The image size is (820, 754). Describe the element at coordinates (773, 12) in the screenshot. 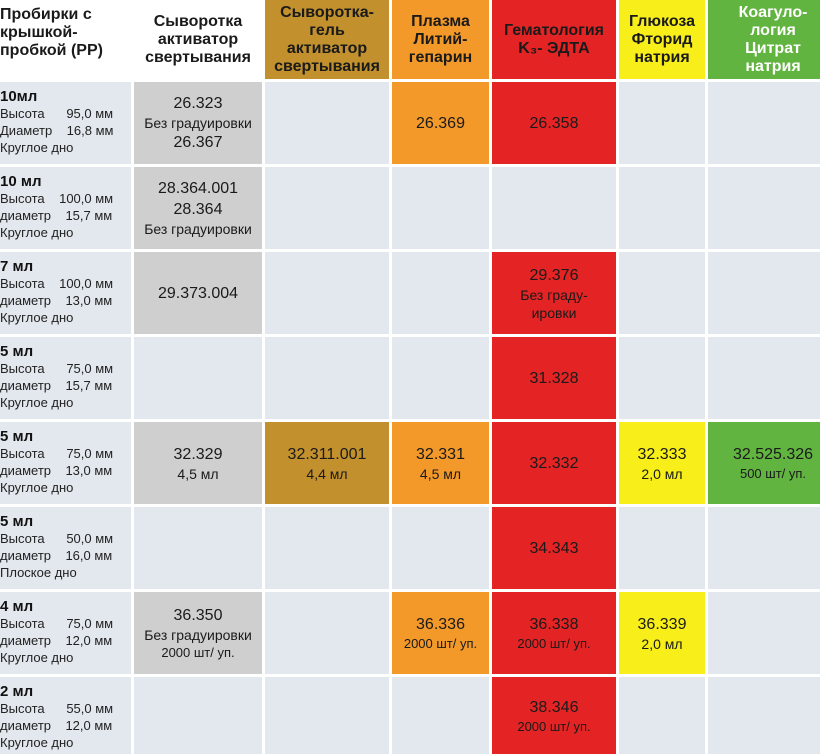

I see `header-coag-line: Коагуло-` at that location.